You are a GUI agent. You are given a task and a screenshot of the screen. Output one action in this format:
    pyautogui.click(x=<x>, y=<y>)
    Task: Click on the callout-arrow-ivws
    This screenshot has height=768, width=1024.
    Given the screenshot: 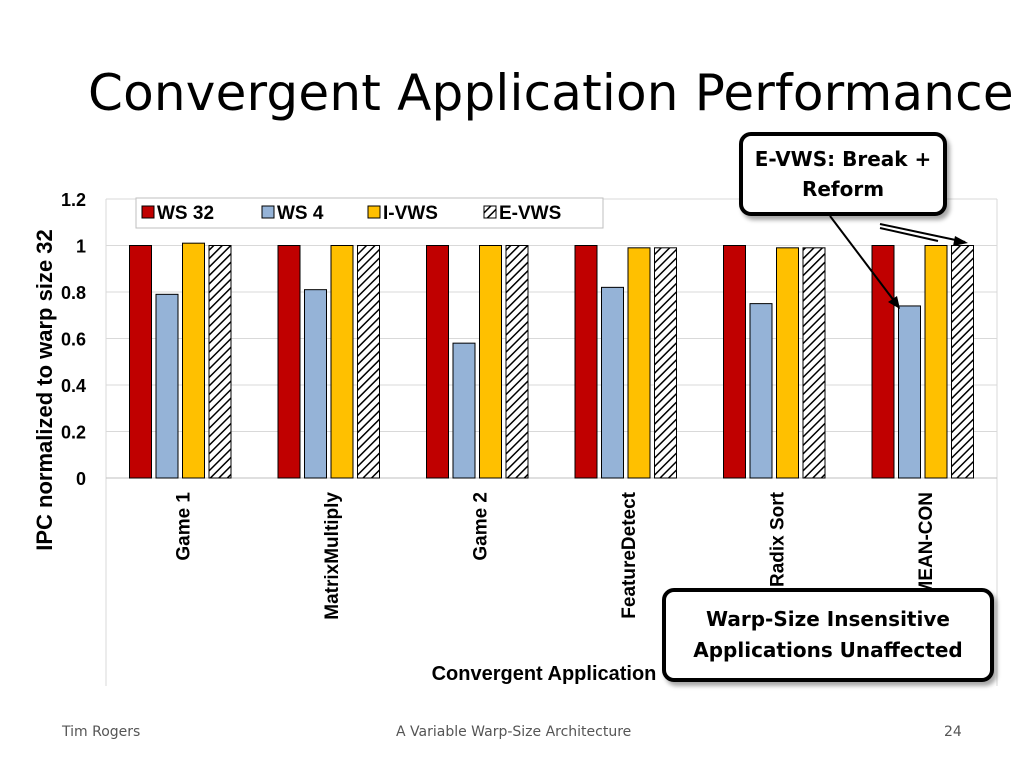 What is the action you would take?
    pyautogui.click(x=909, y=234)
    